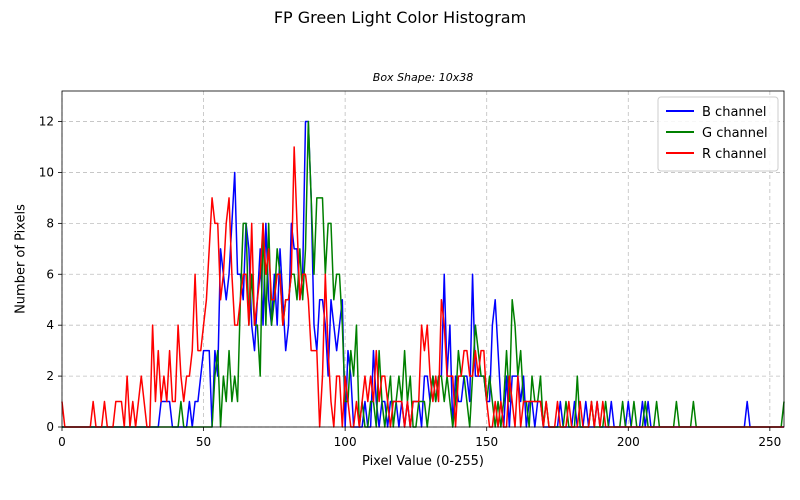 The image size is (800, 500). I want to click on chart-title: FP Green Light Color Histogram, so click(400, 17).